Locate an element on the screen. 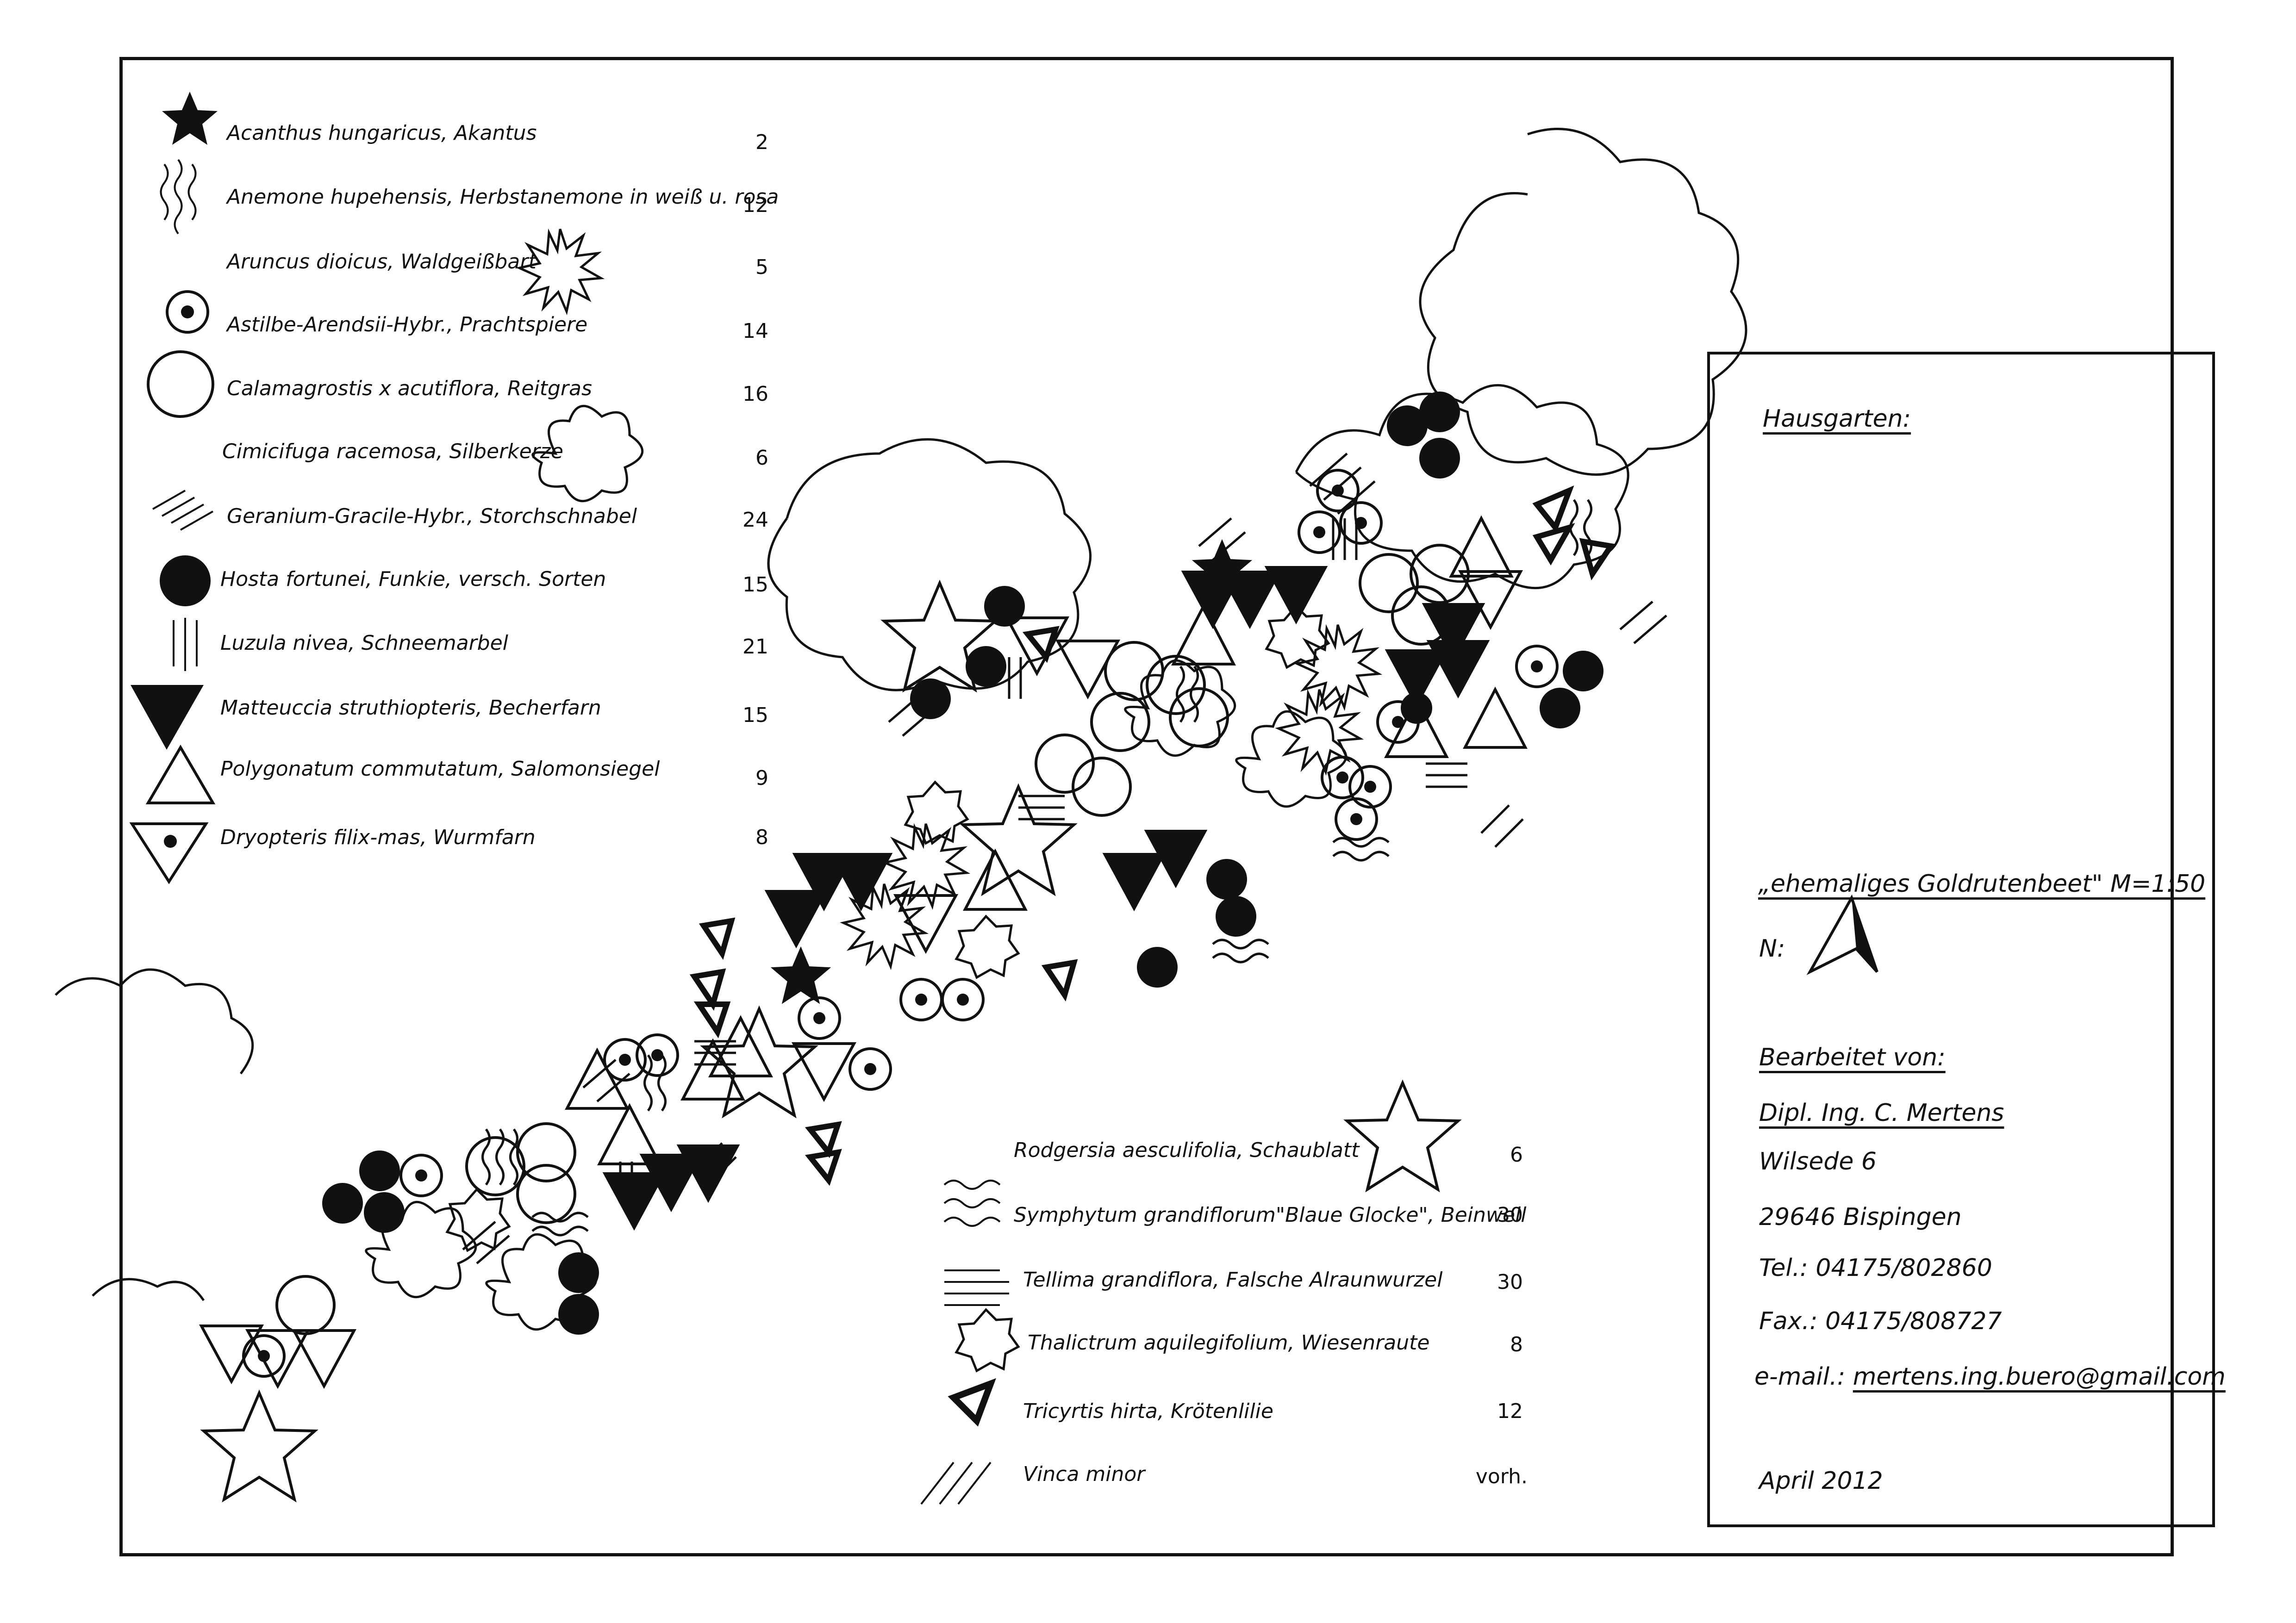 The width and height of the screenshot is (2296, 1623). legend-label-11: Polygonatum commutatum, Salomonsiegel is located at coordinates (440, 769).